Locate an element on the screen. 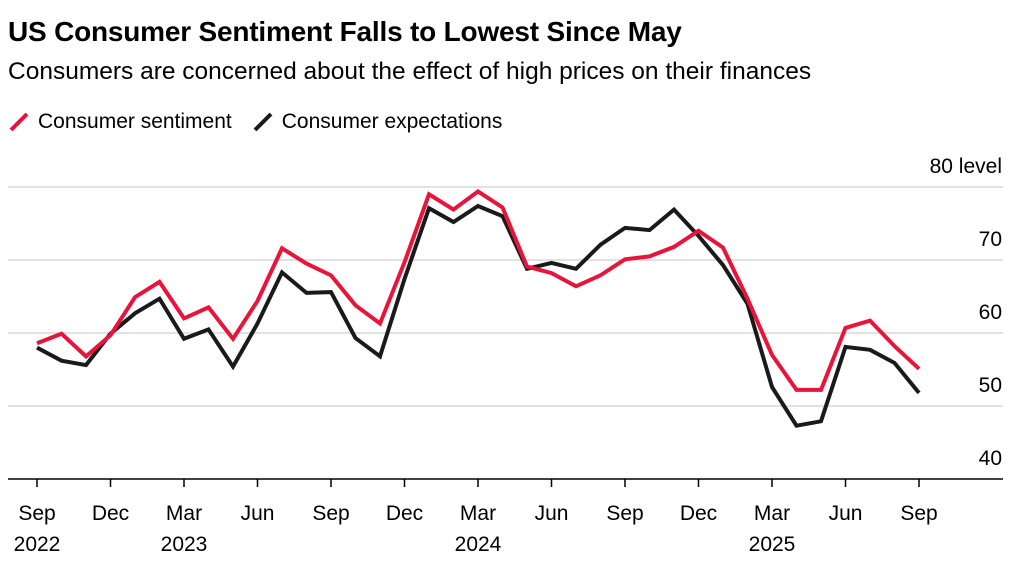  legend-item-sentiment: Consumer sentiment is located at coordinates (120, 122).